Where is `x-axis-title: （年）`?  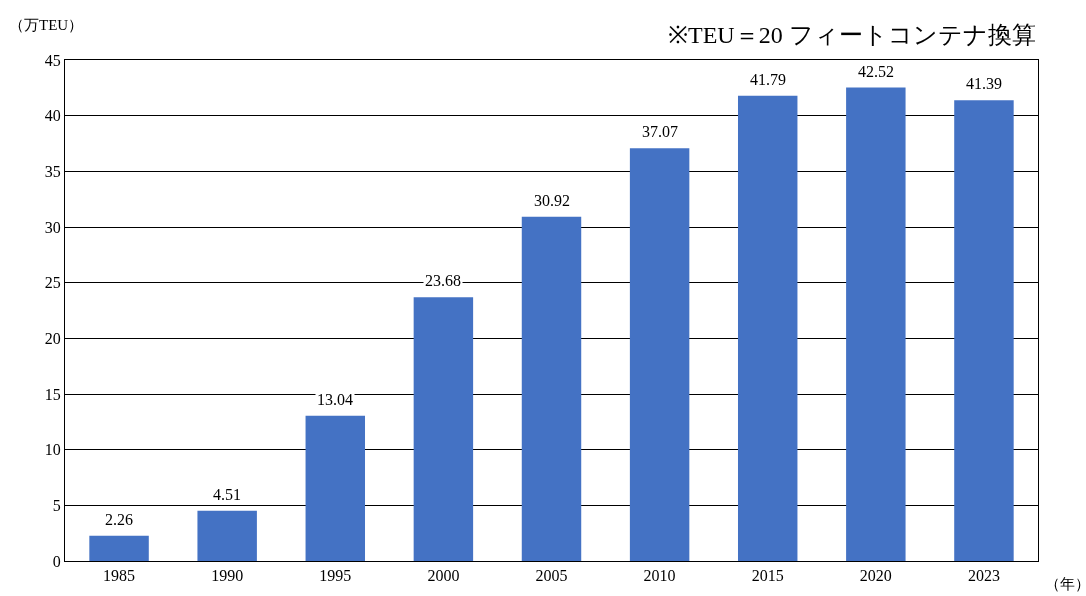
x-axis-title: （年） is located at coordinates (1065, 584).